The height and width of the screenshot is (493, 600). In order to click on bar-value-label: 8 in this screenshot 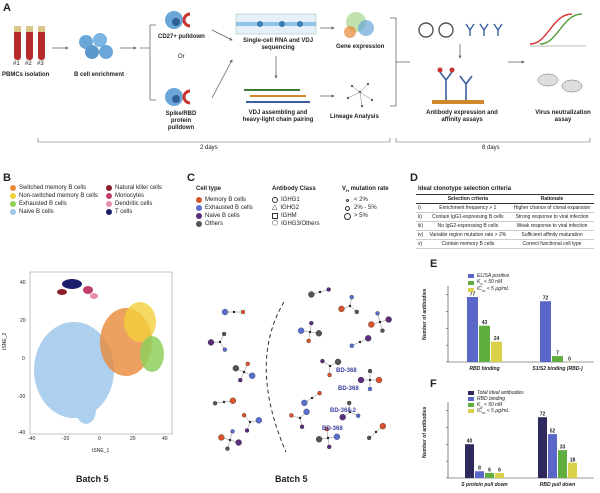, I will do `click(479, 469)`.